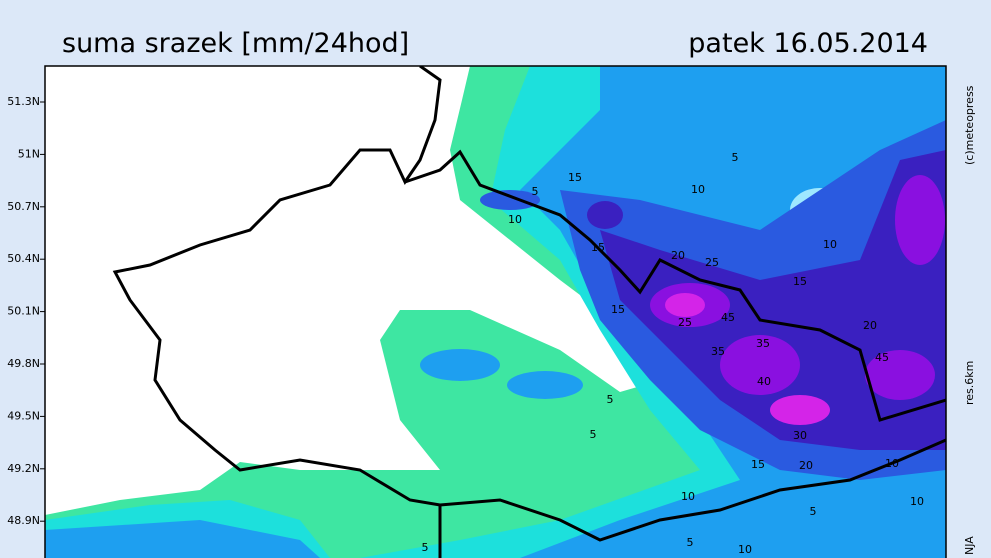  Describe the element at coordinates (969, 383) in the screenshot. I see `resolution: res.6km` at that location.